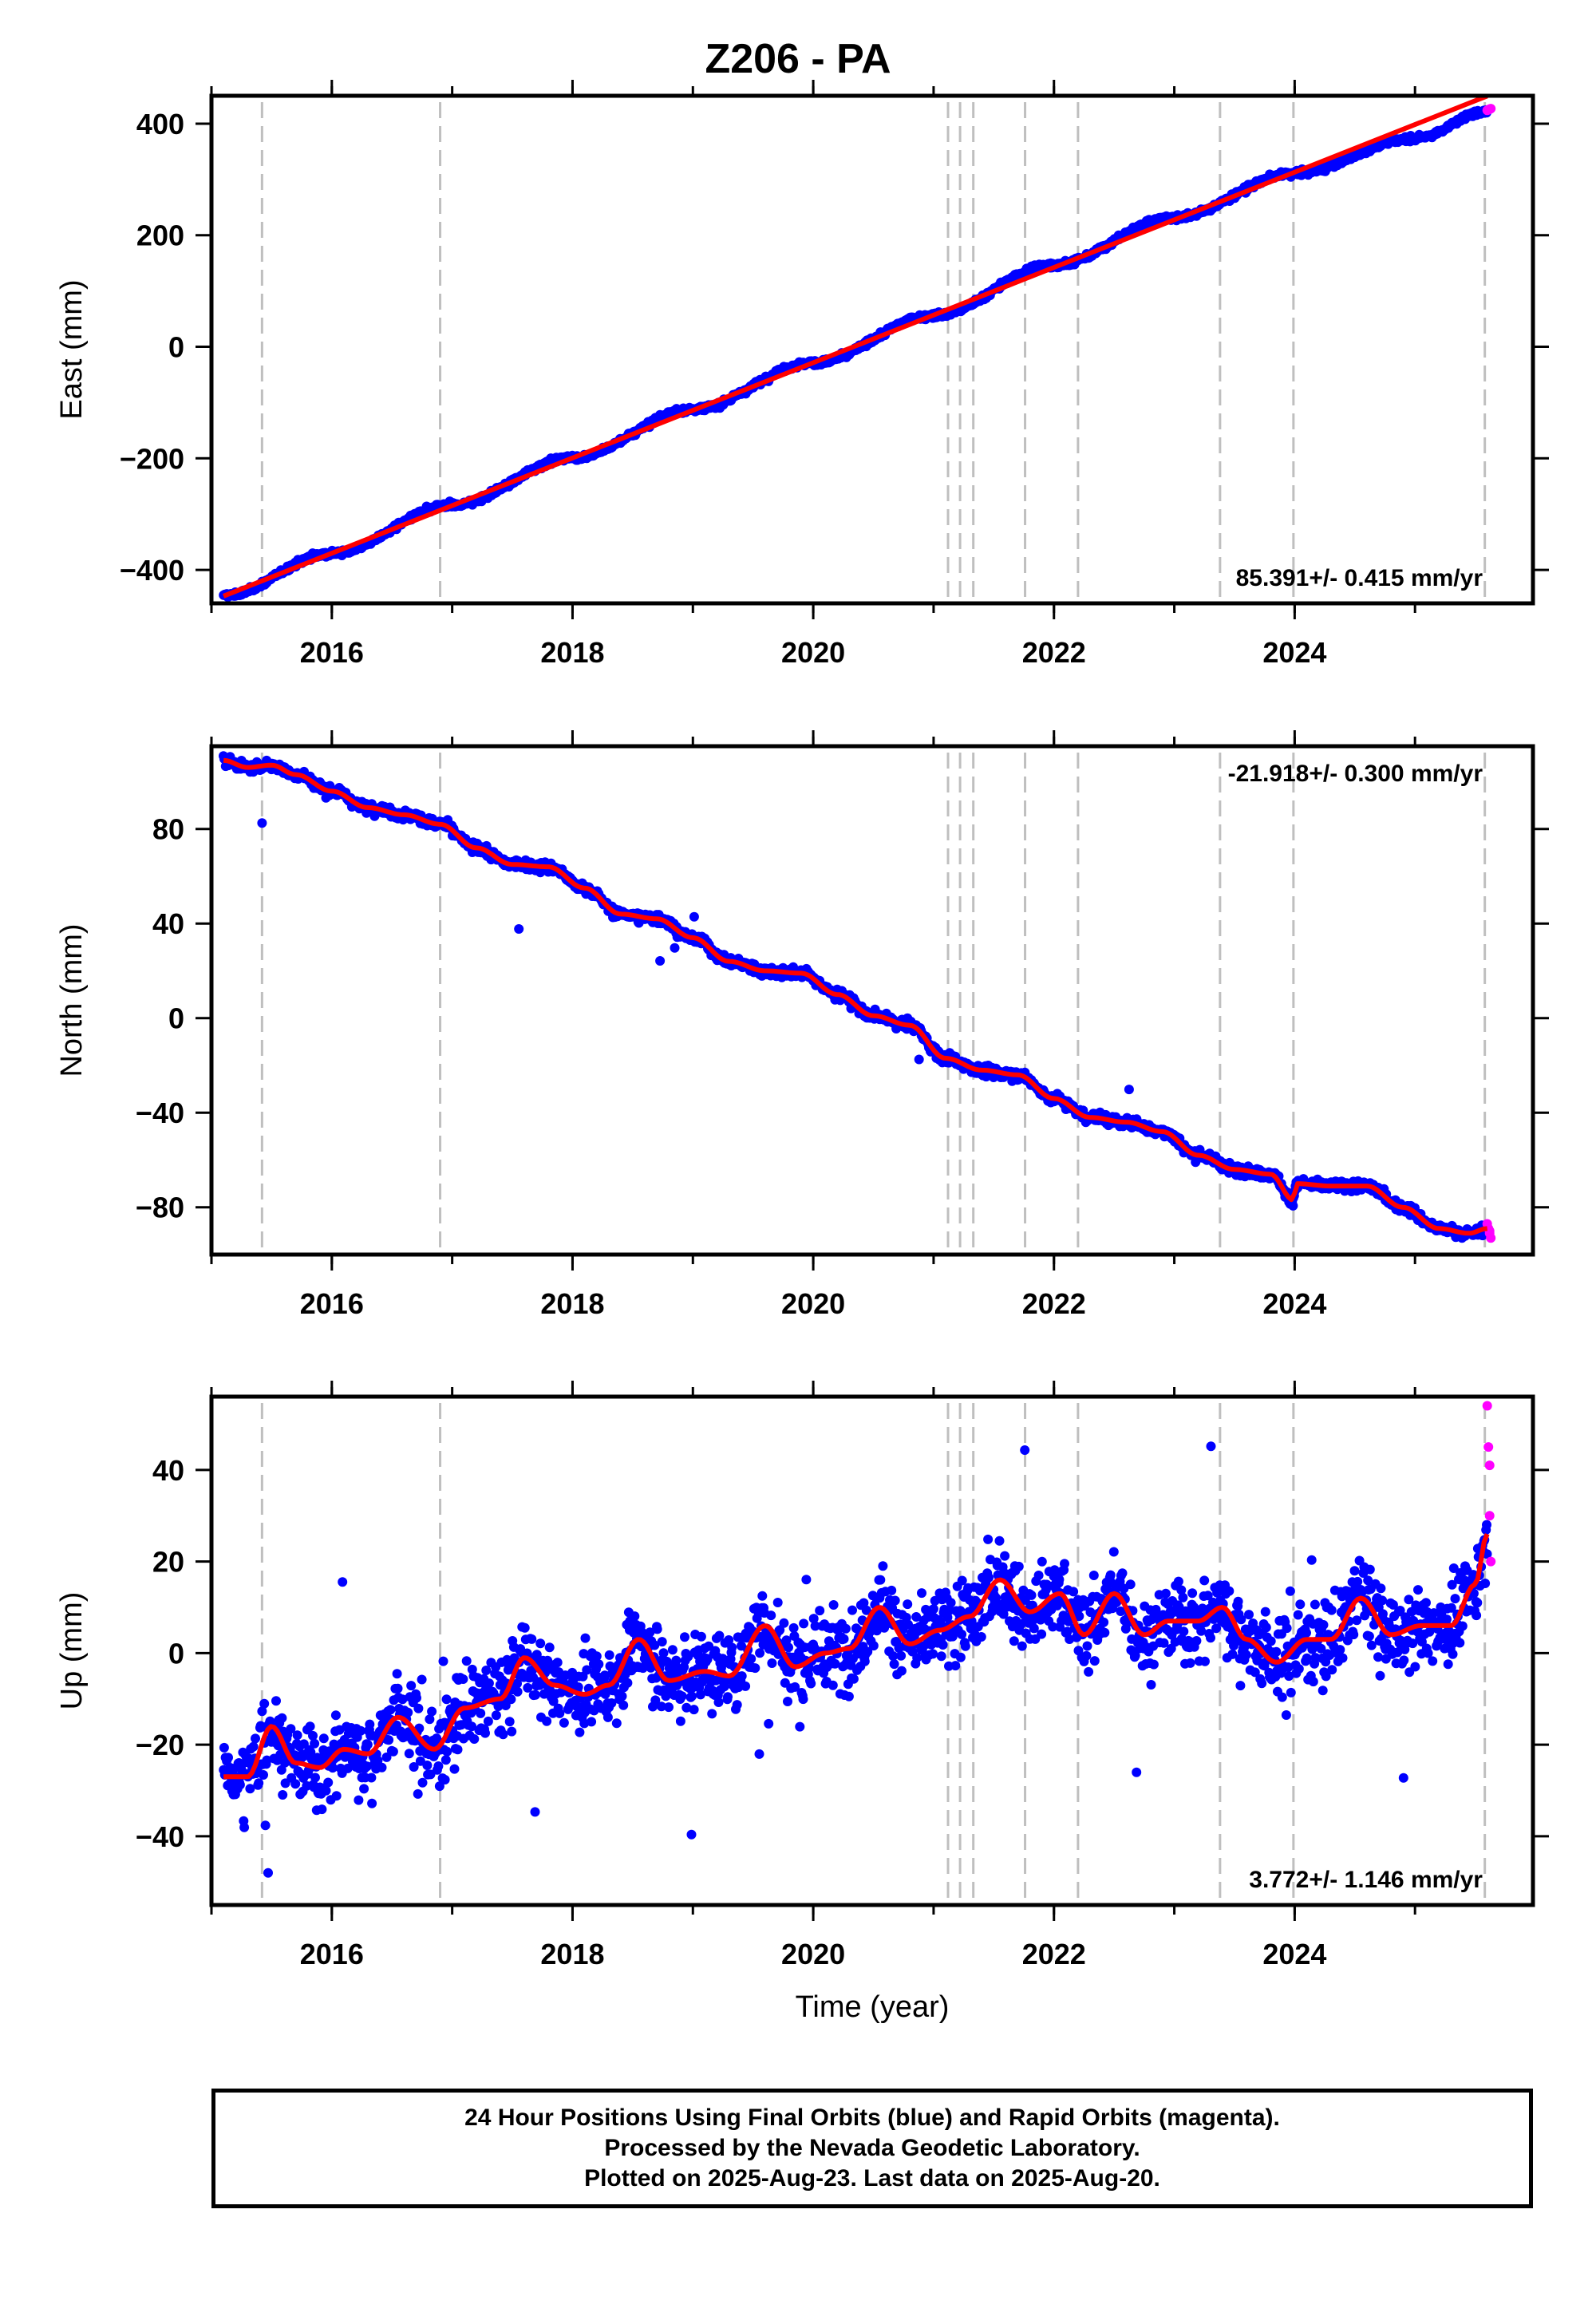  Describe the element at coordinates (72, 349) in the screenshot. I see `y-axis-label: East (mm)` at that location.